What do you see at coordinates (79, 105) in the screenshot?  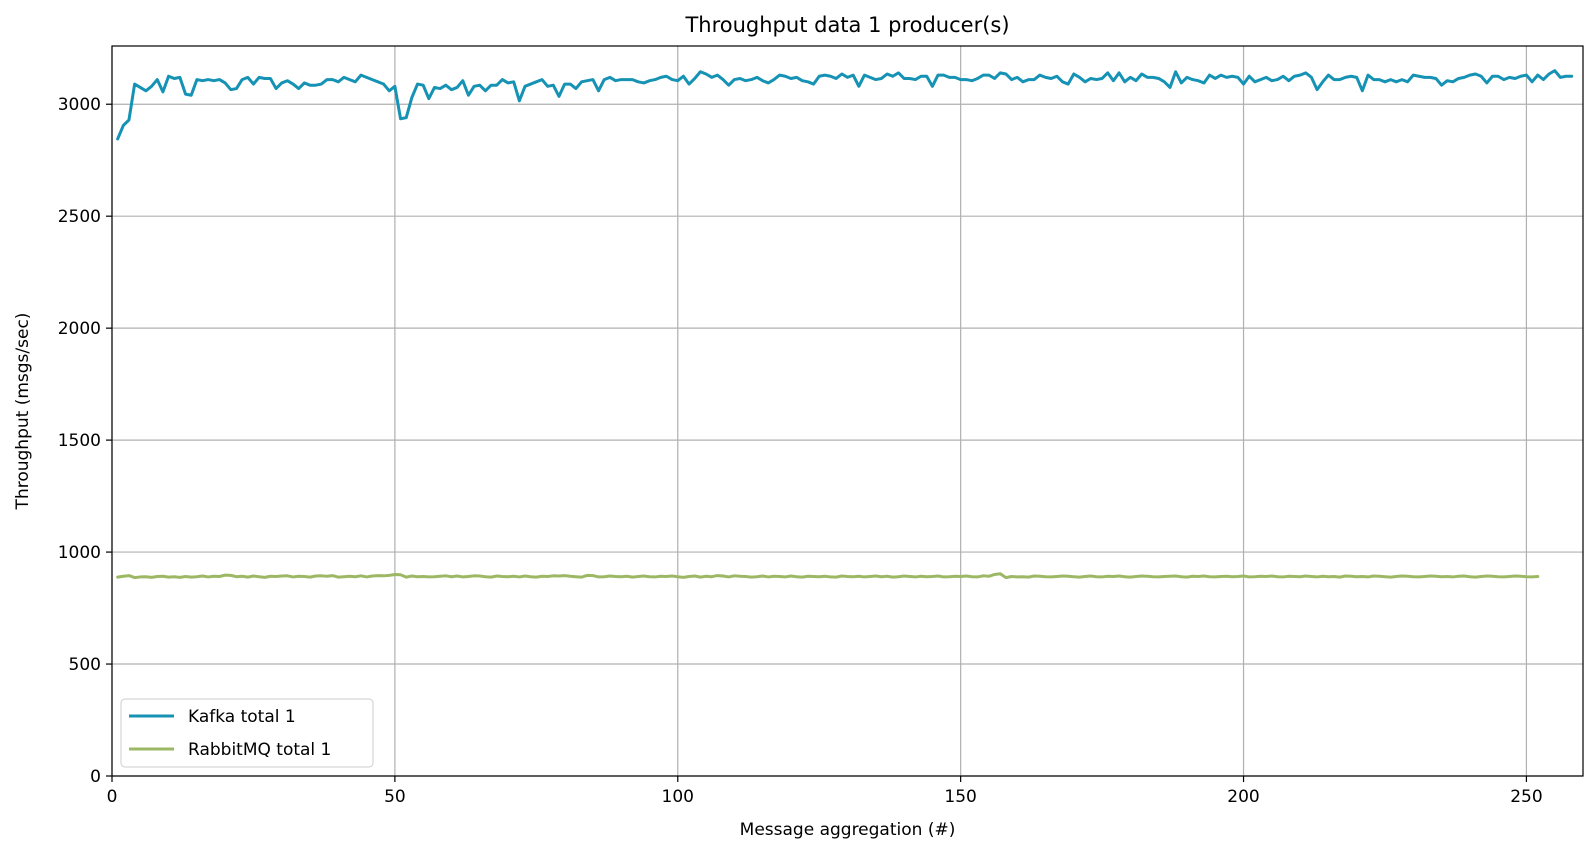 I see `y-tick-label: 3000` at bounding box center [79, 105].